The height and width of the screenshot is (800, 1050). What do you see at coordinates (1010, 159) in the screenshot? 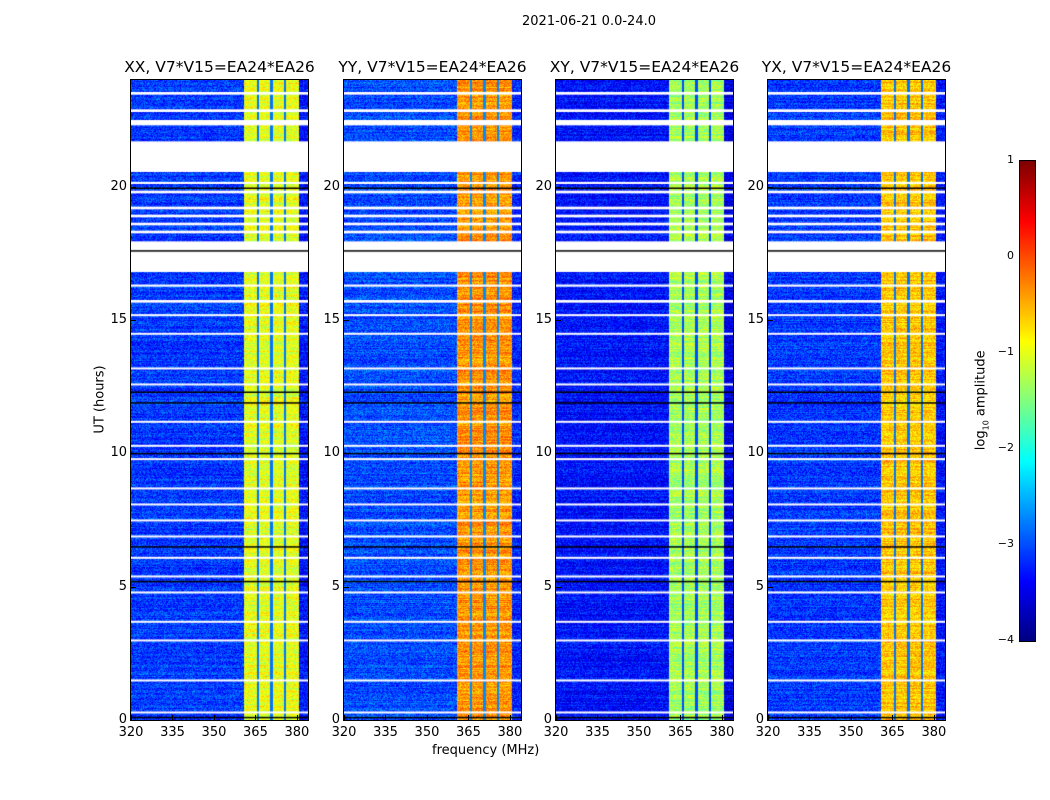
I see `colorbar-tick-label: 1` at bounding box center [1010, 159].